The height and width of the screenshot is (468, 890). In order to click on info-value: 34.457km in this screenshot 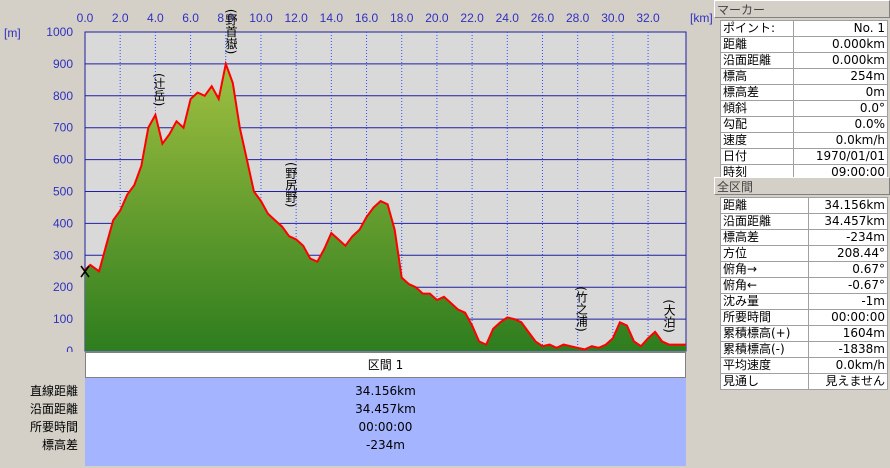, I will do `click(848, 221)`.